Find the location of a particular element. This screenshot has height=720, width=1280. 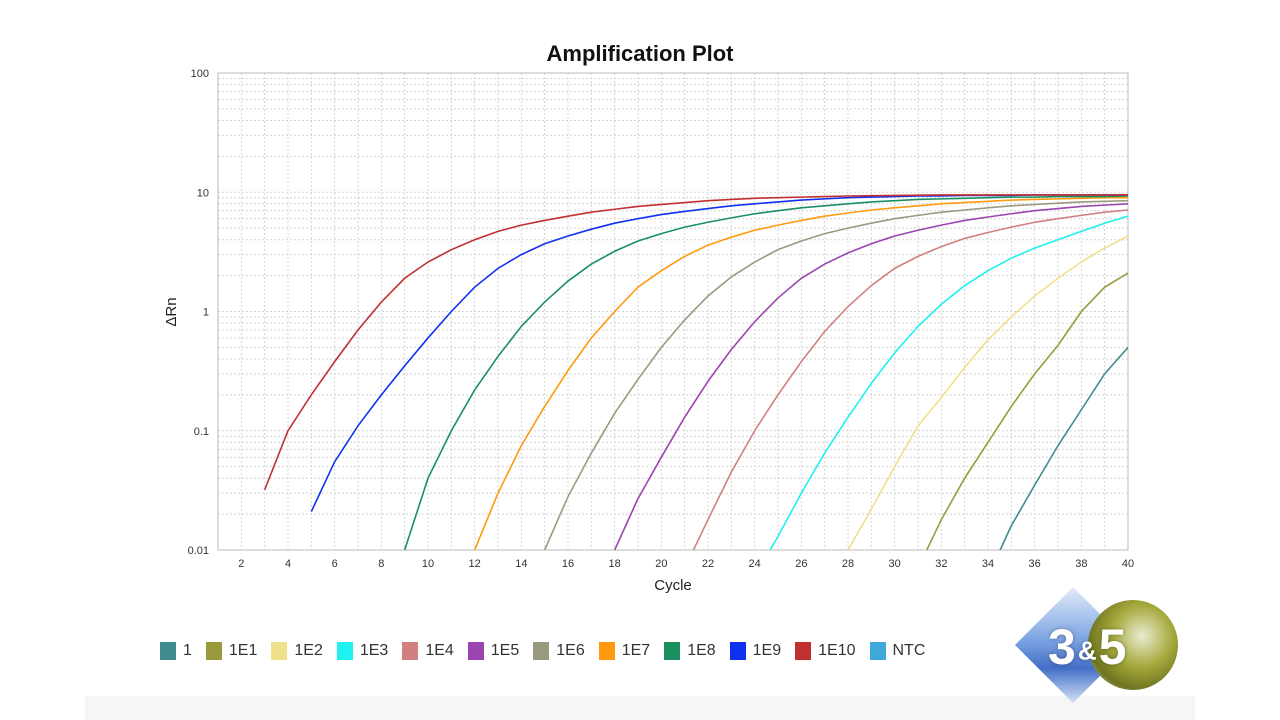

legend-item-1e4: 1E4 is located at coordinates (428, 651).